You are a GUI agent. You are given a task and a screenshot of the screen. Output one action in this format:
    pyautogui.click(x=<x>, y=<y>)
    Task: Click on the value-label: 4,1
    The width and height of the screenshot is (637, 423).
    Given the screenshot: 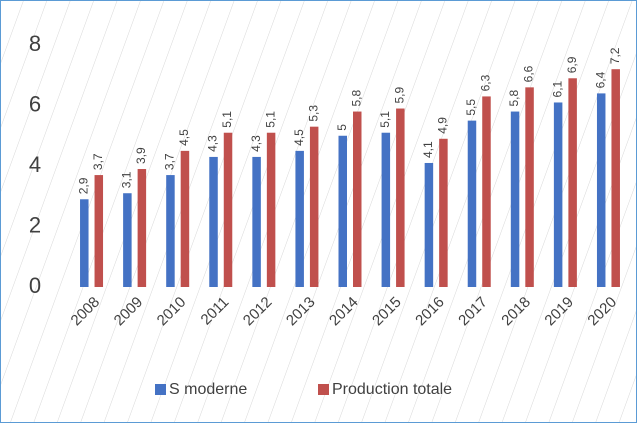 What is the action you would take?
    pyautogui.click(x=428, y=149)
    